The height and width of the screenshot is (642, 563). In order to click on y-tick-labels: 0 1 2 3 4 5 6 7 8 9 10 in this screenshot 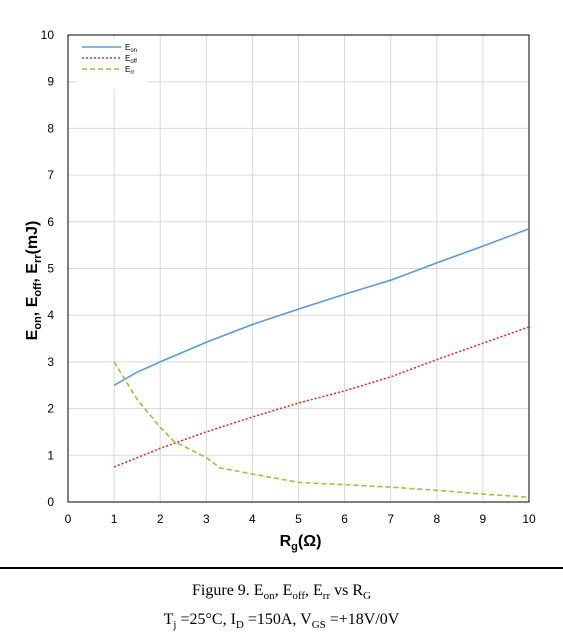, I will do `click(48, 268)`.